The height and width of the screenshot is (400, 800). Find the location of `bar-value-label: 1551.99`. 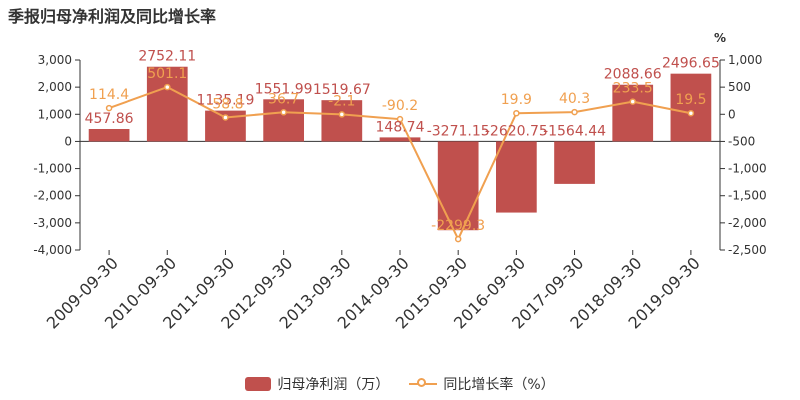

bar-value-label: 1551.99 is located at coordinates (284, 89).